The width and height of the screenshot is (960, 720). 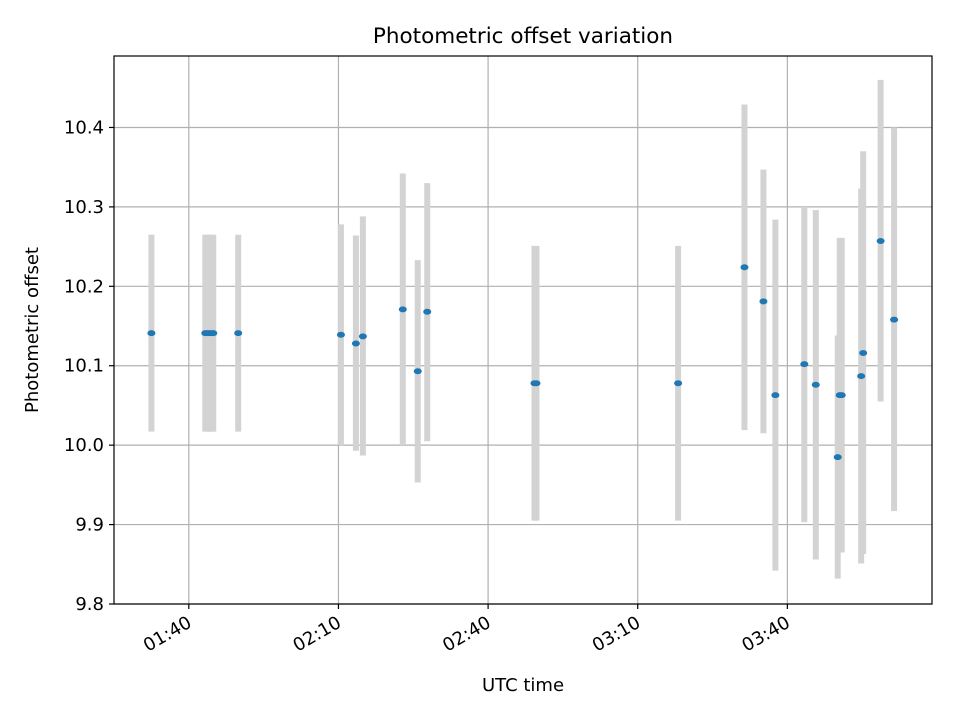 What do you see at coordinates (84, 445) in the screenshot?
I see `y-tick-label: 10.0` at bounding box center [84, 445].